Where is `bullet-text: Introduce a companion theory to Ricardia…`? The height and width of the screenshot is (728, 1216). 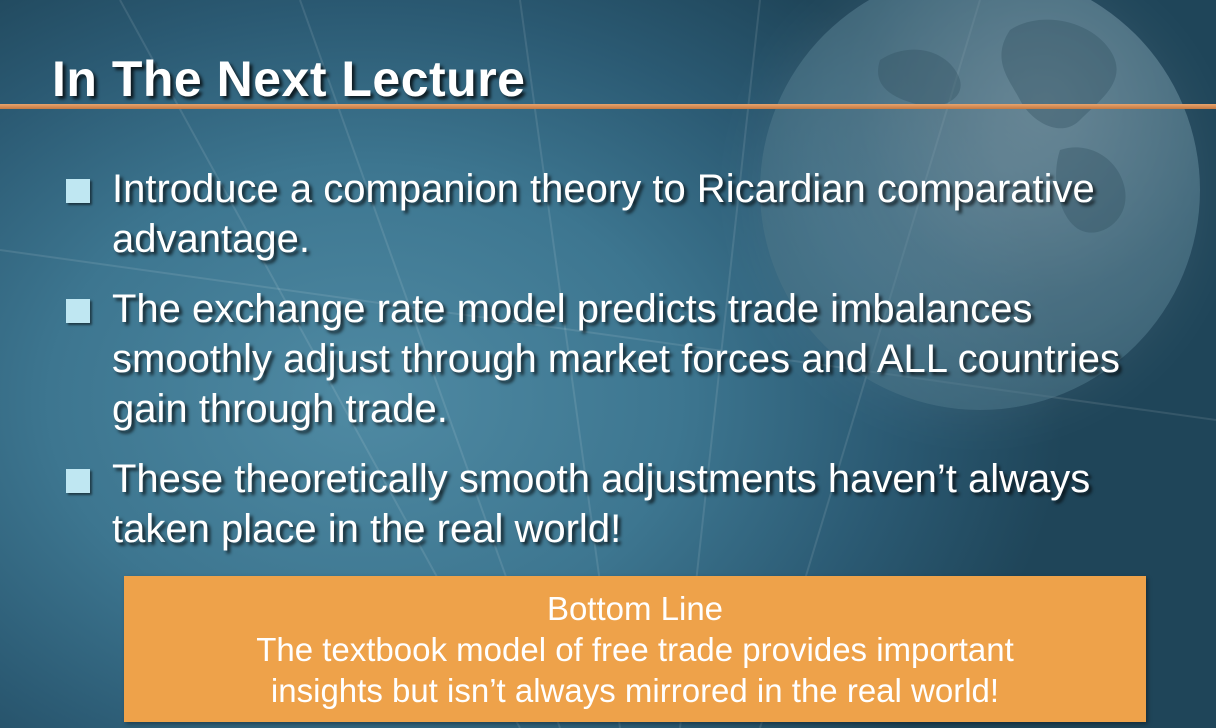 bullet-text: Introduce a companion theory to Ricardia… is located at coordinates (603, 214).